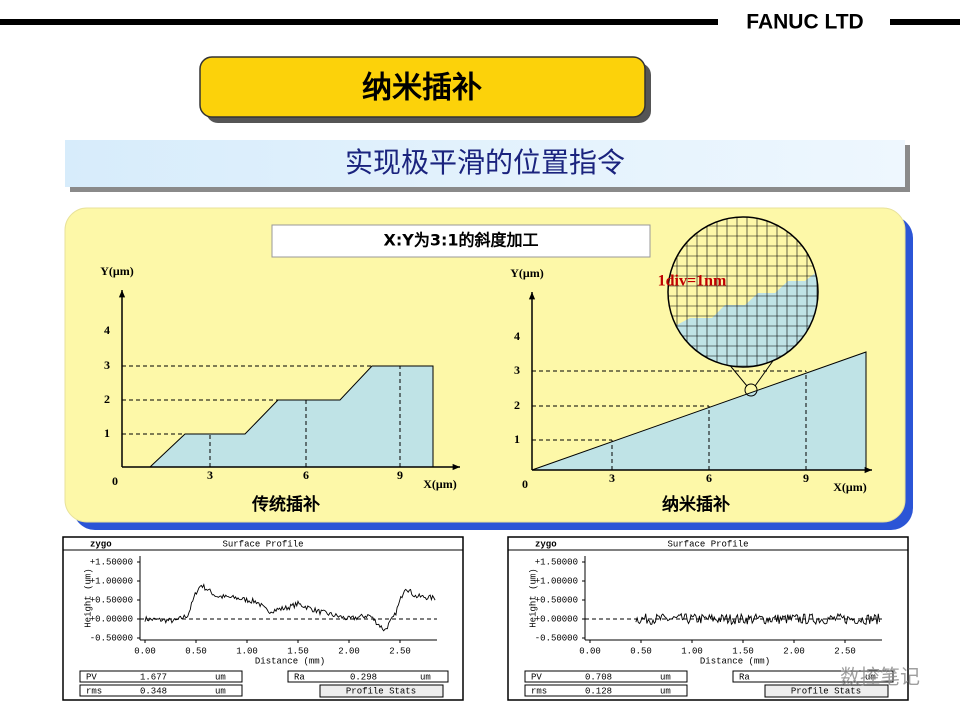 This screenshot has height=720, width=960. Describe the element at coordinates (88, 597) in the screenshot. I see `y-axis-title: Height (um)` at that location.